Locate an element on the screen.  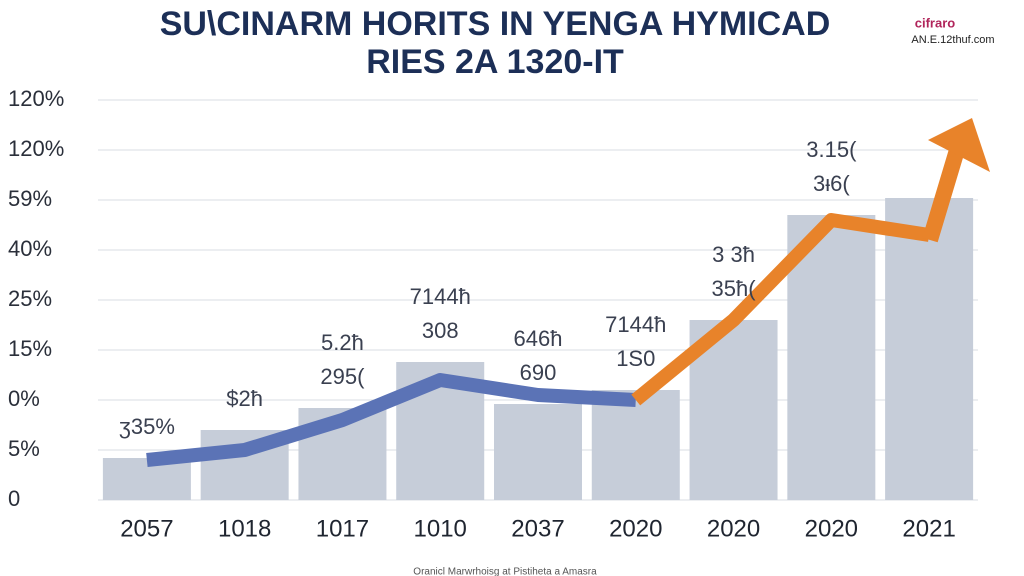
x-tick-label: 1010 is located at coordinates (440, 528).